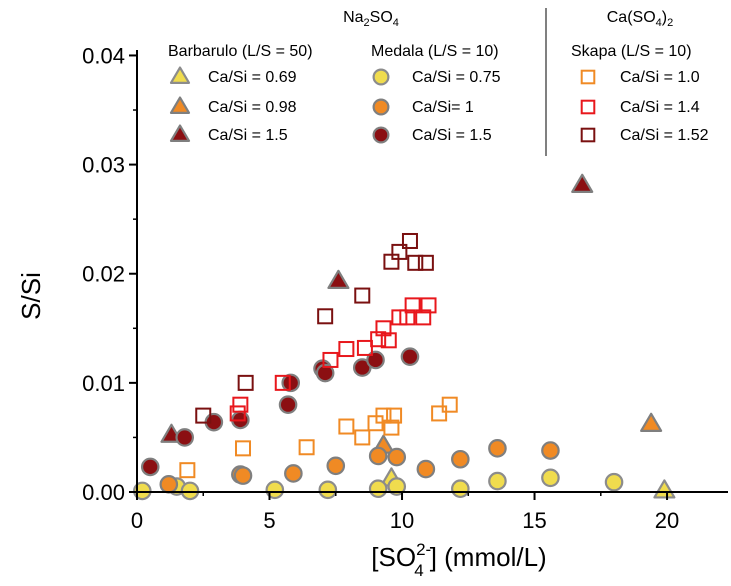 This screenshot has height=586, width=731. I want to click on y-tick-label: 0.01, so click(103, 383).